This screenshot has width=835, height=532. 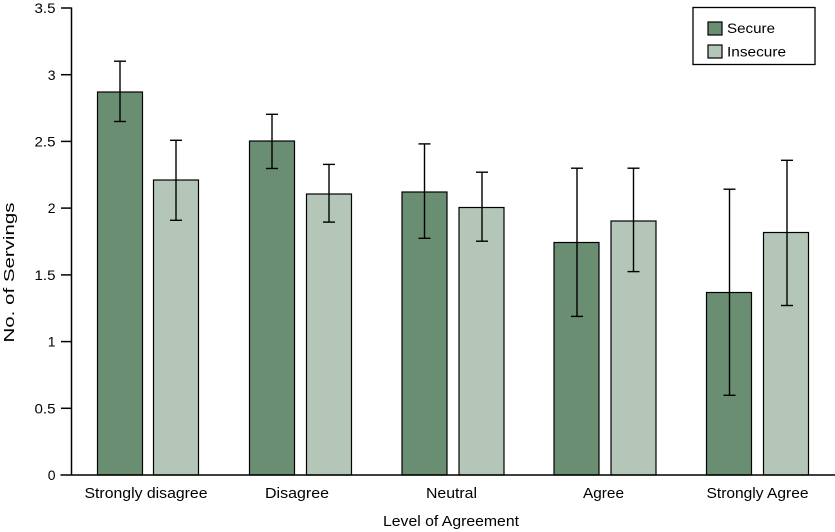 What do you see at coordinates (9, 273) in the screenshot?
I see `svg-text: No. of Servings` at bounding box center [9, 273].